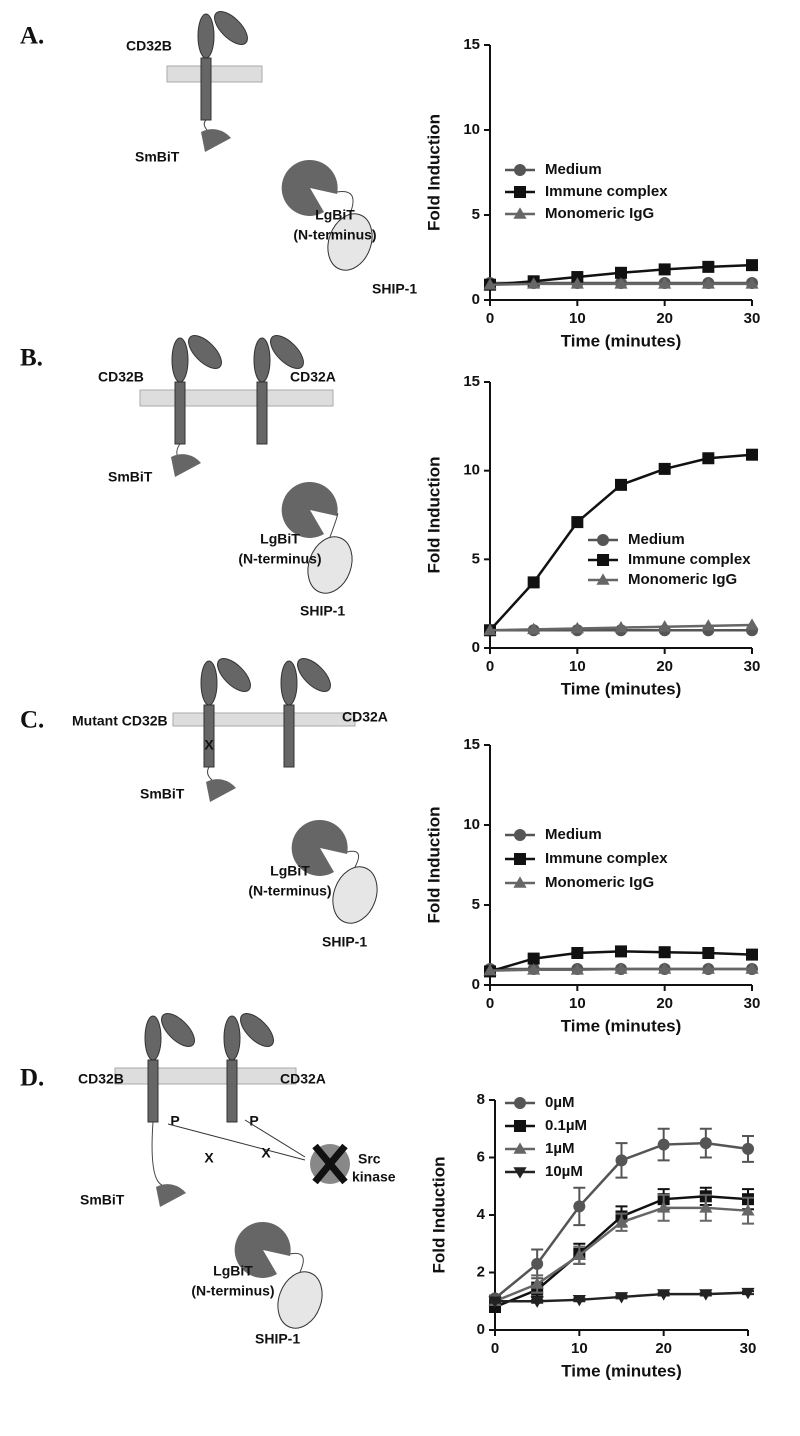 Image resolution: width=800 pixels, height=1436 pixels. What do you see at coordinates (476, 299) in the screenshot?
I see `y-tick-label: 0` at bounding box center [476, 299].